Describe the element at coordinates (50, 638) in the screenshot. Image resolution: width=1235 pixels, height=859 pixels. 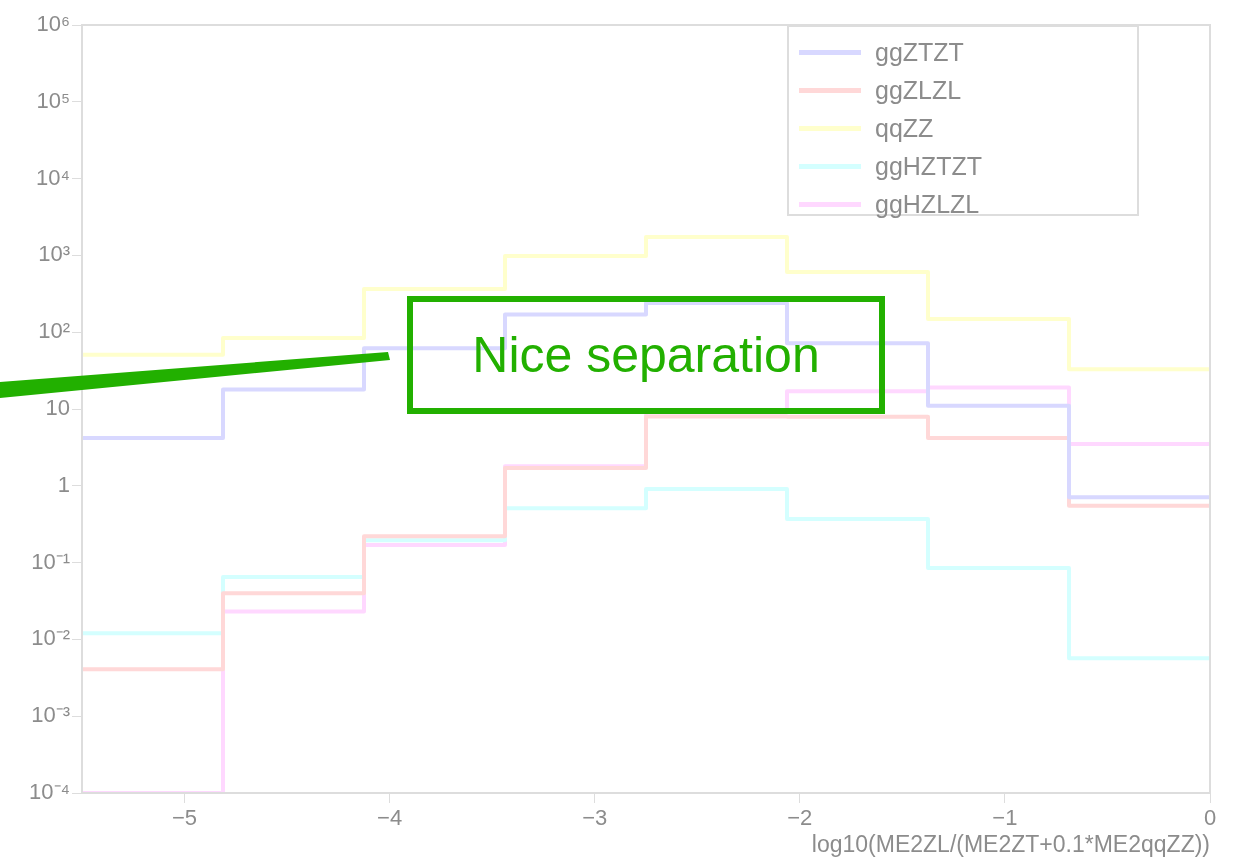
I see `y-tick-label: 10⁻²` at that location.